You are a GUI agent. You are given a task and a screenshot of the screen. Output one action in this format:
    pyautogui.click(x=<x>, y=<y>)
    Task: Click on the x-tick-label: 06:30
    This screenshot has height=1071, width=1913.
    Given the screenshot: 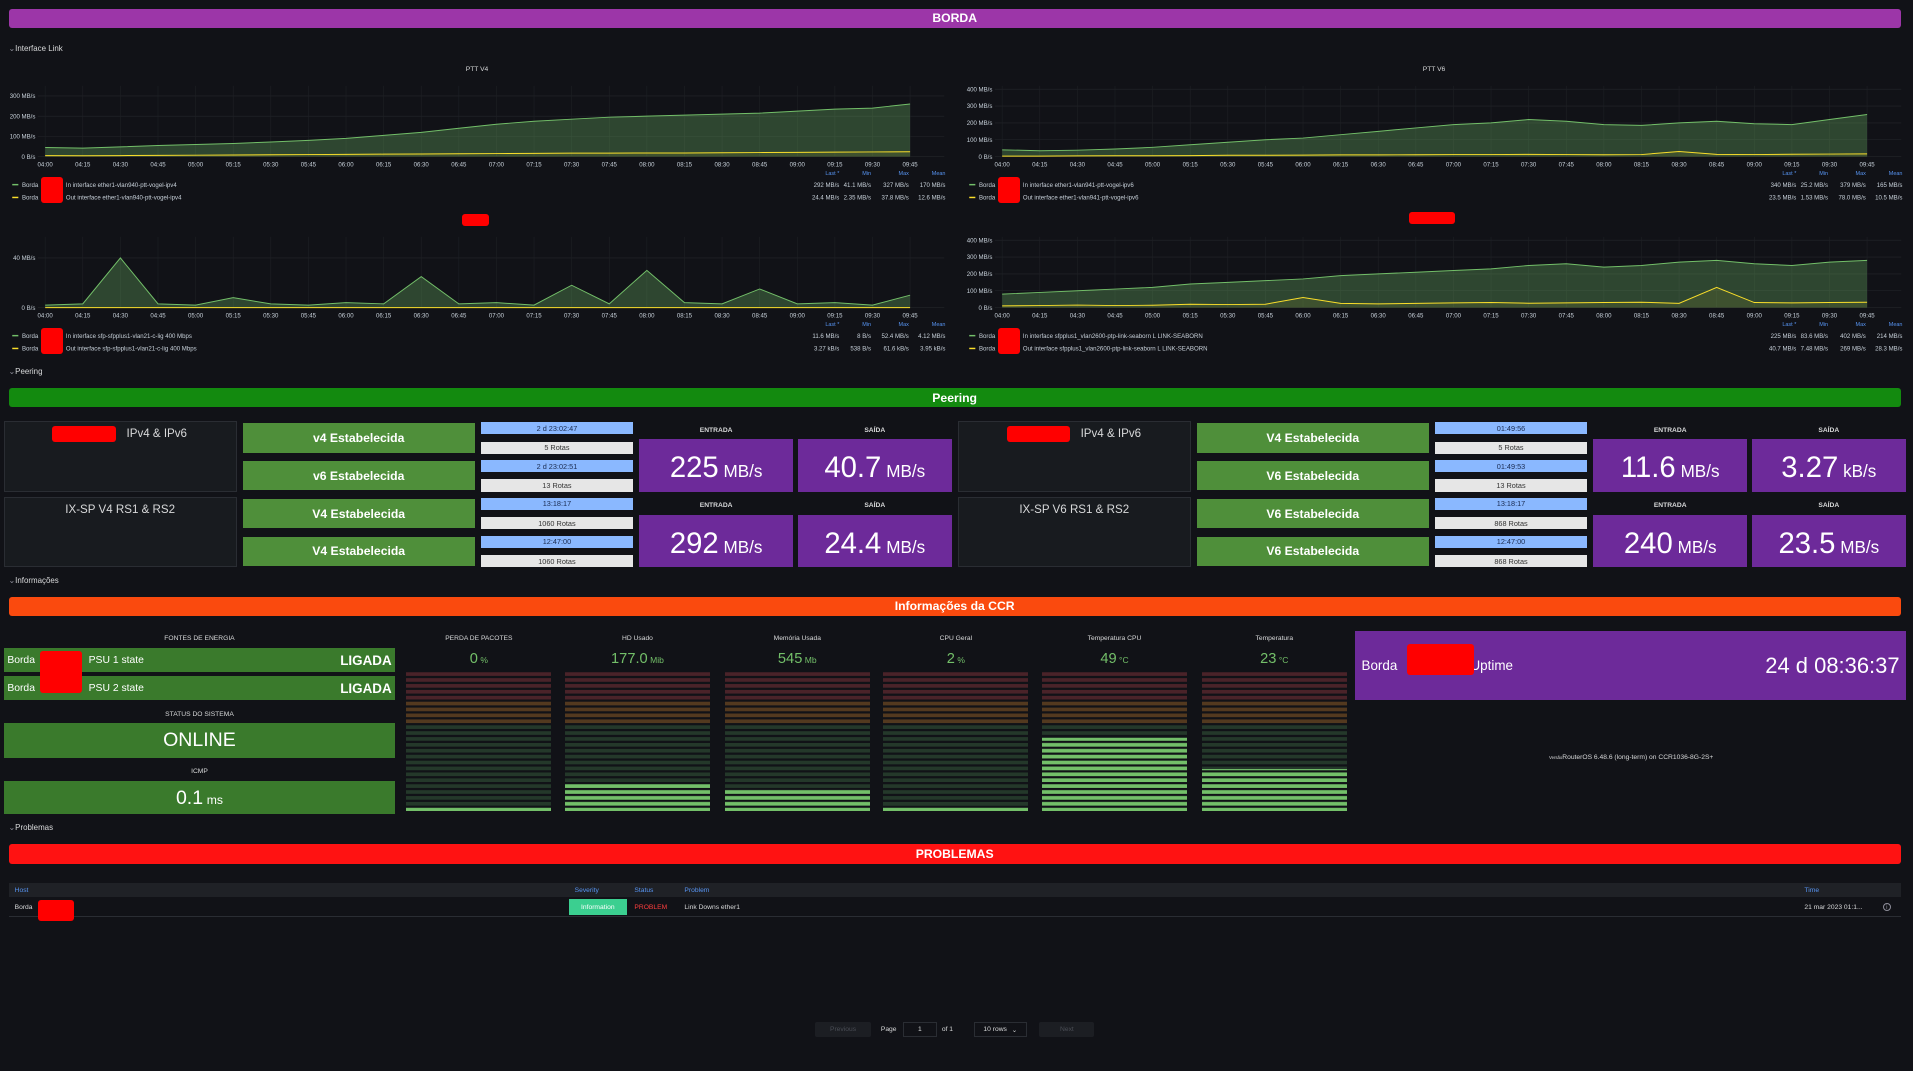 What is the action you would take?
    pyautogui.click(x=1378, y=315)
    